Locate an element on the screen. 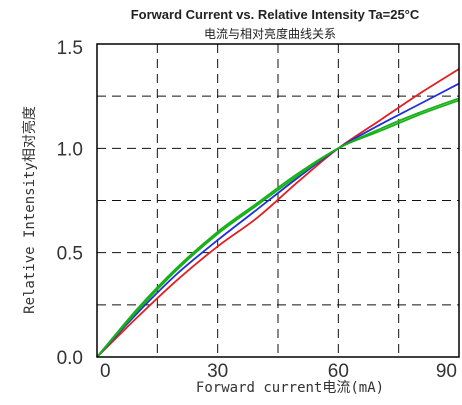  x-axis-label: Forward current电流(mA) is located at coordinates (290, 388).